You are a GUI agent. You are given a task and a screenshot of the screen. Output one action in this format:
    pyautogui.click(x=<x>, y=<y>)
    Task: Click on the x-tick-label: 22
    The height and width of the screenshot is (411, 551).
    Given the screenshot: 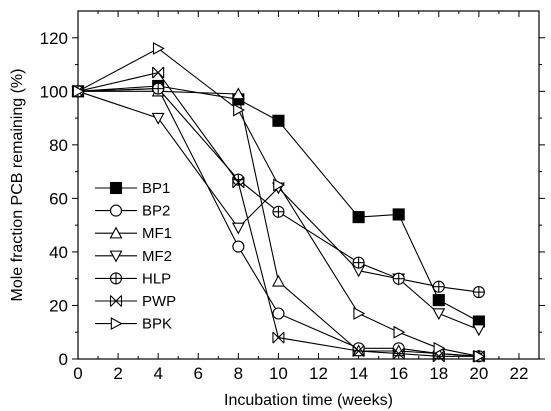 What is the action you would take?
    pyautogui.click(x=518, y=373)
    